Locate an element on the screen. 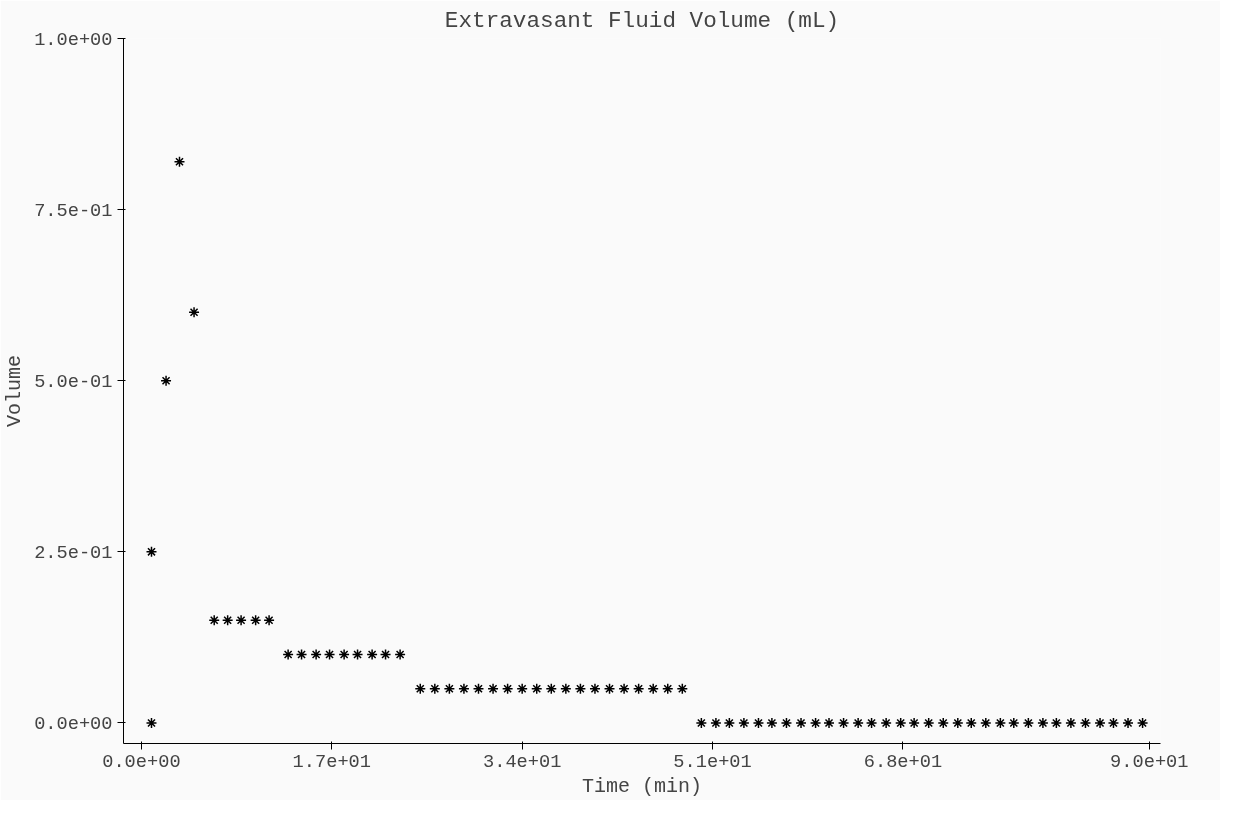 This screenshot has width=1244, height=816. x-tick-label: 1.7e+01 is located at coordinates (331, 761).